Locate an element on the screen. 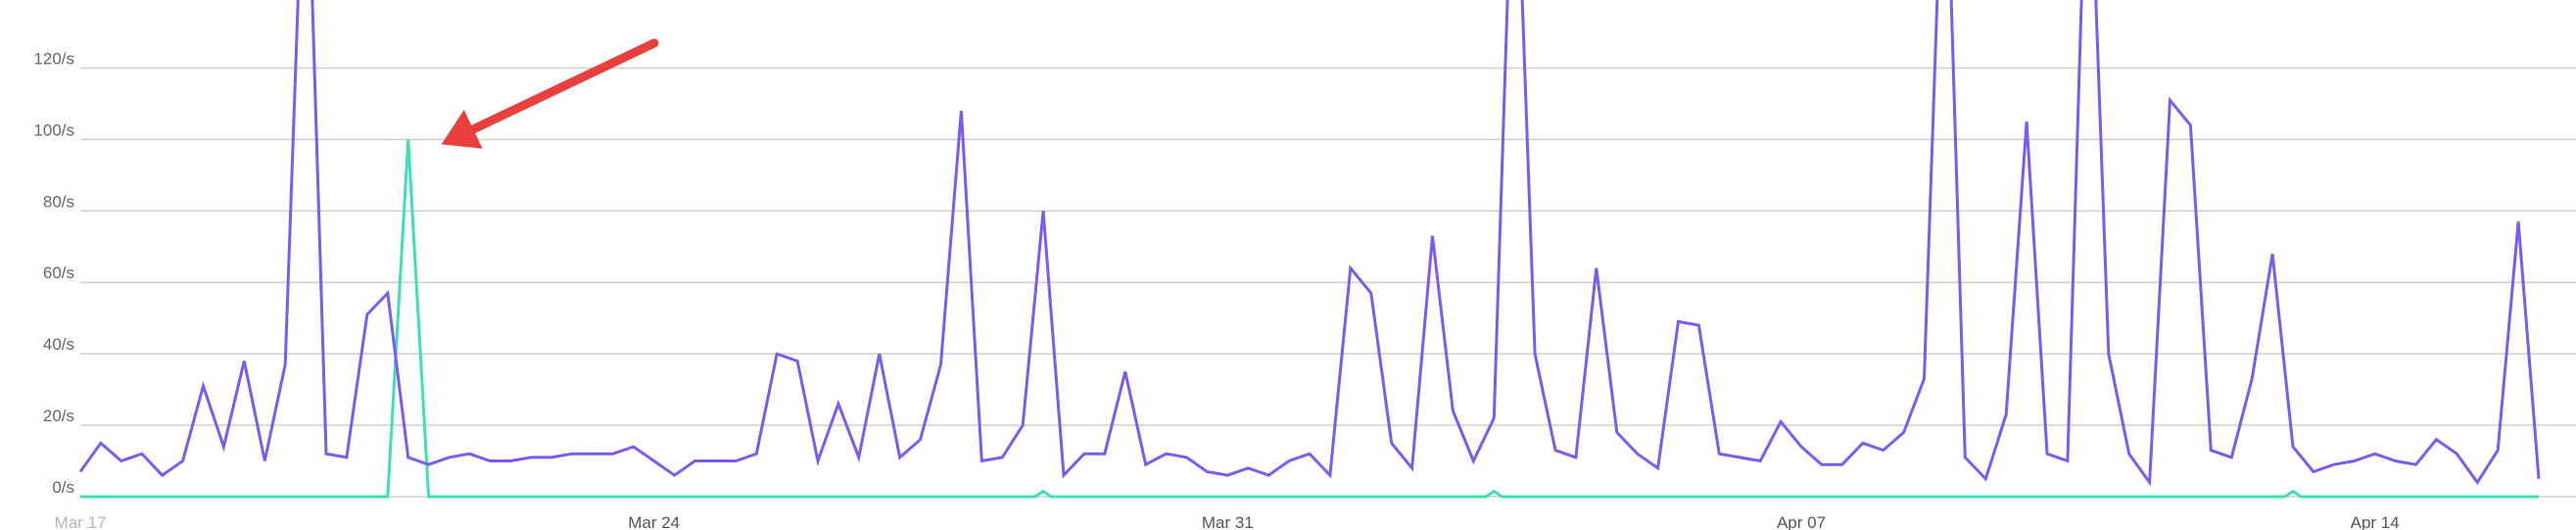 The image size is (2576, 530). y-tick-label: 20/s is located at coordinates (59, 416).